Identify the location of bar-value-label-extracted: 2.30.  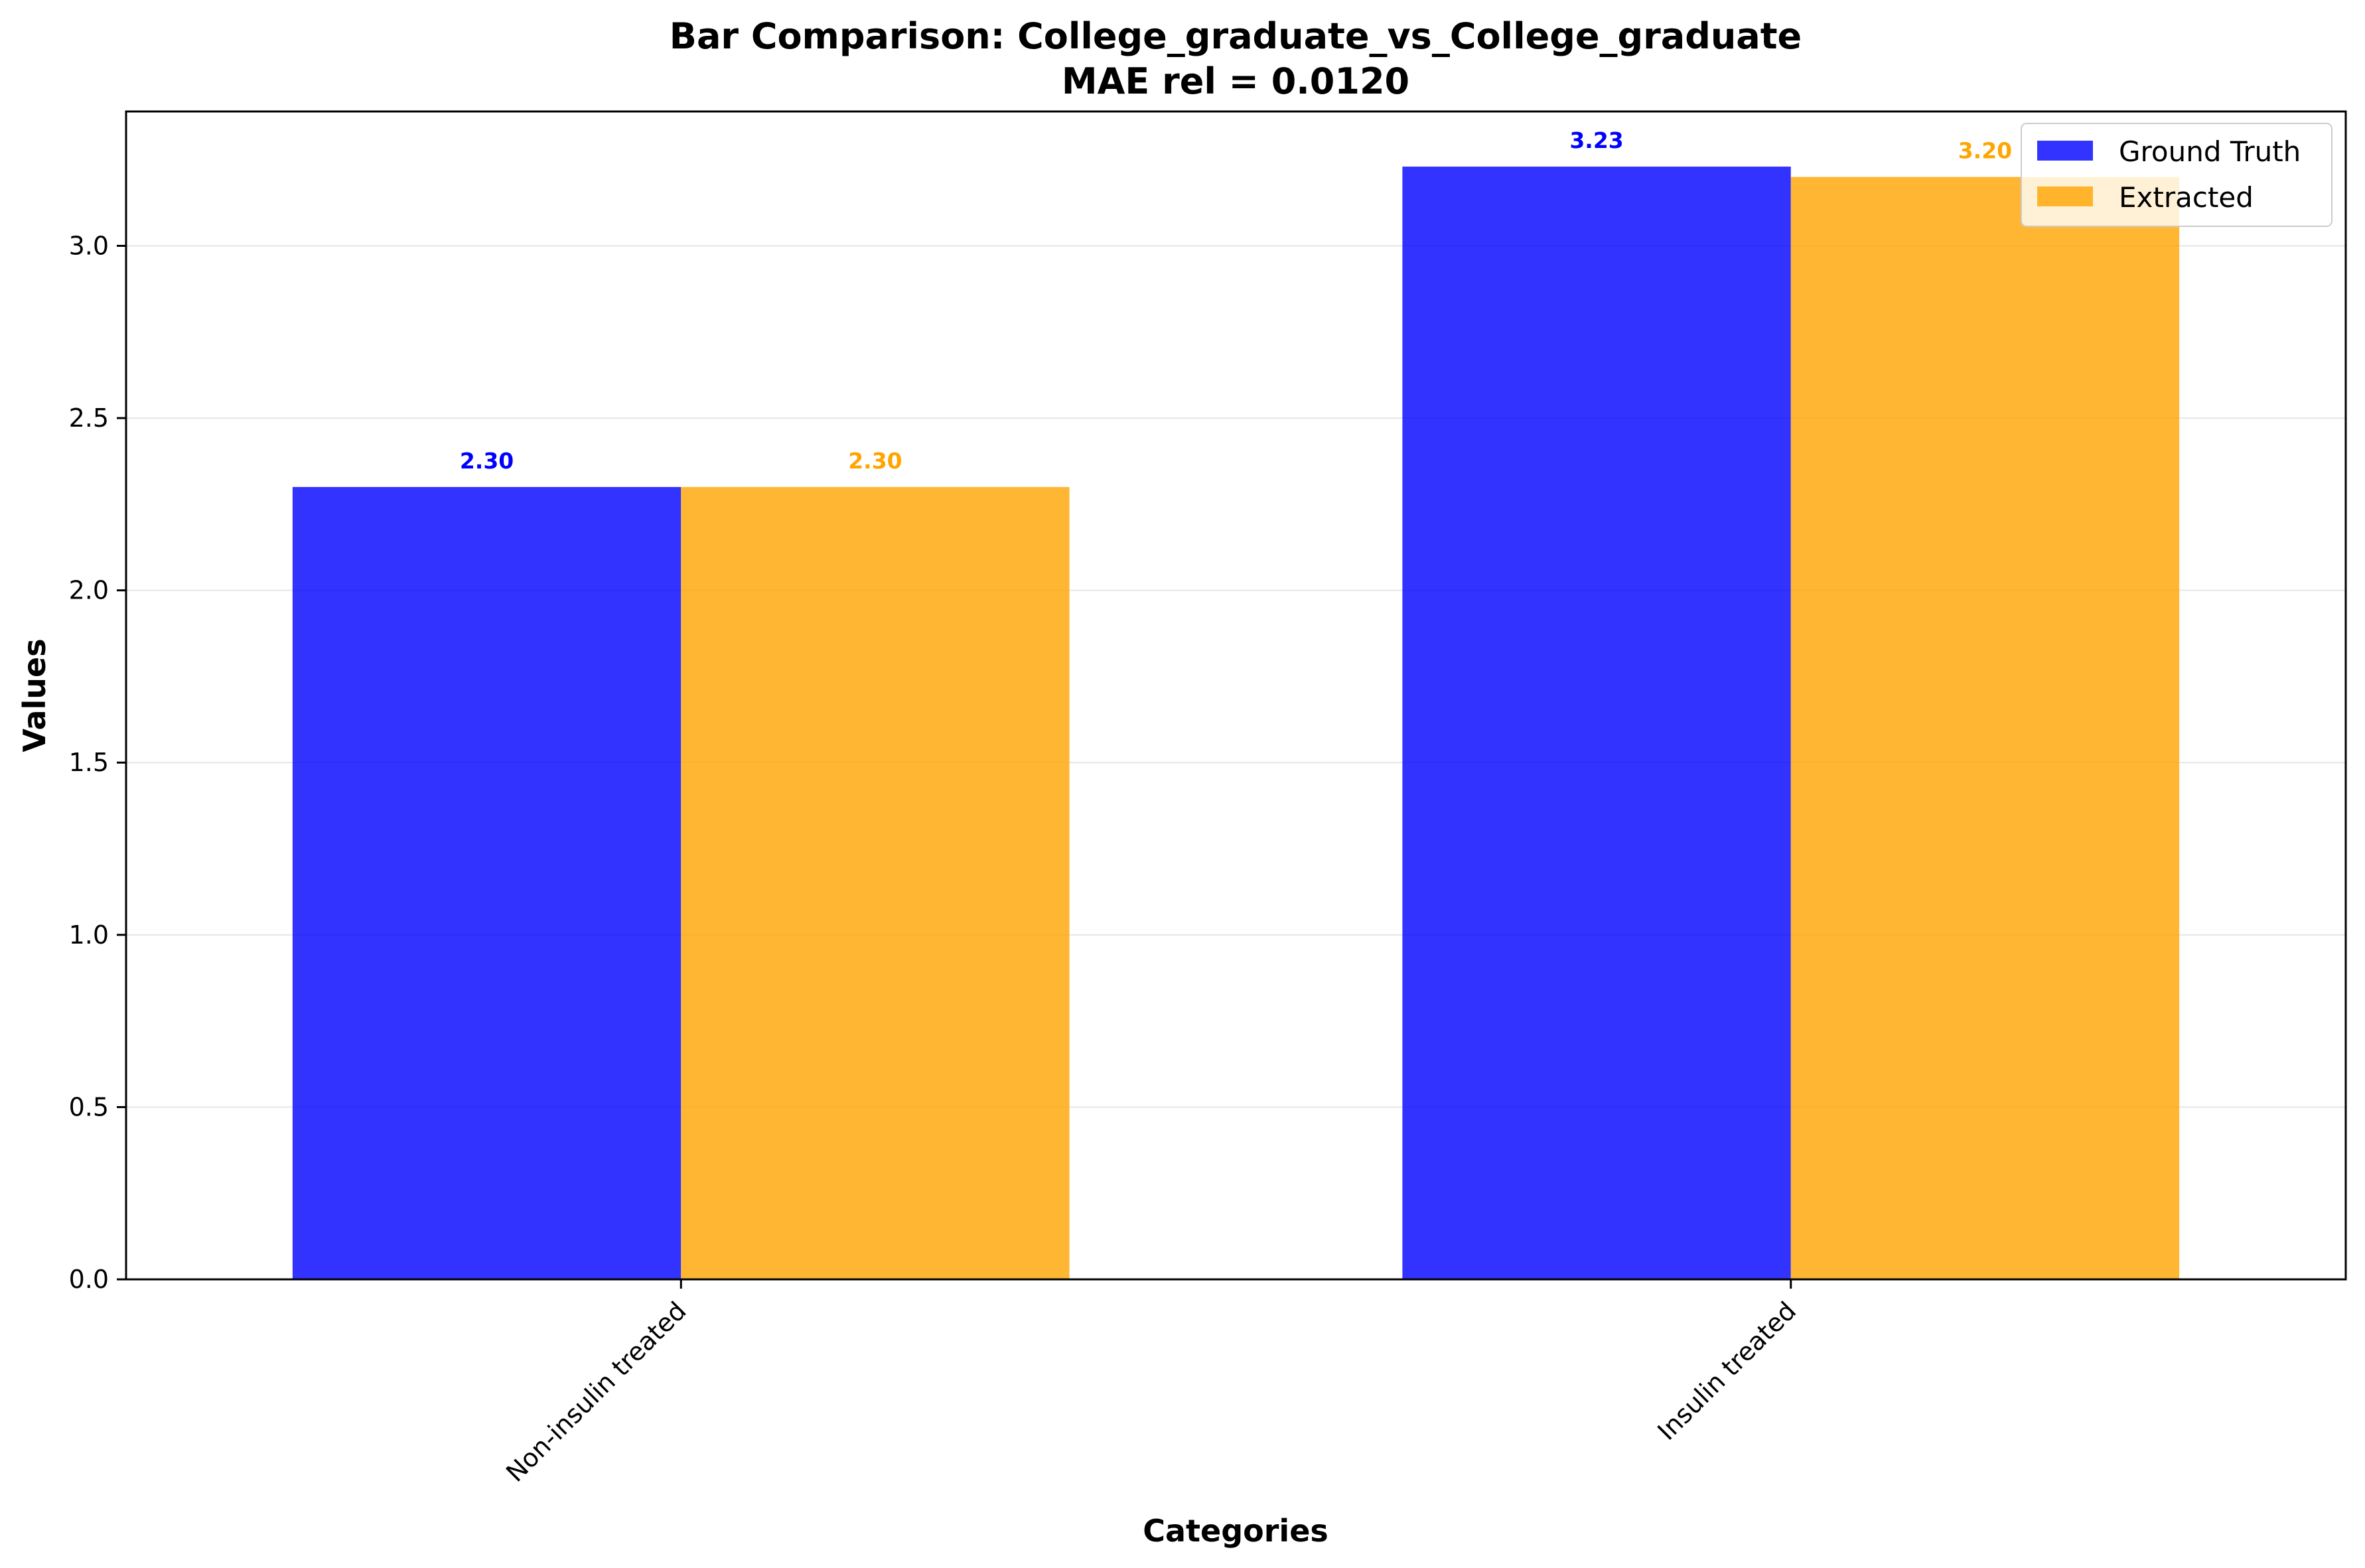
(875, 461).